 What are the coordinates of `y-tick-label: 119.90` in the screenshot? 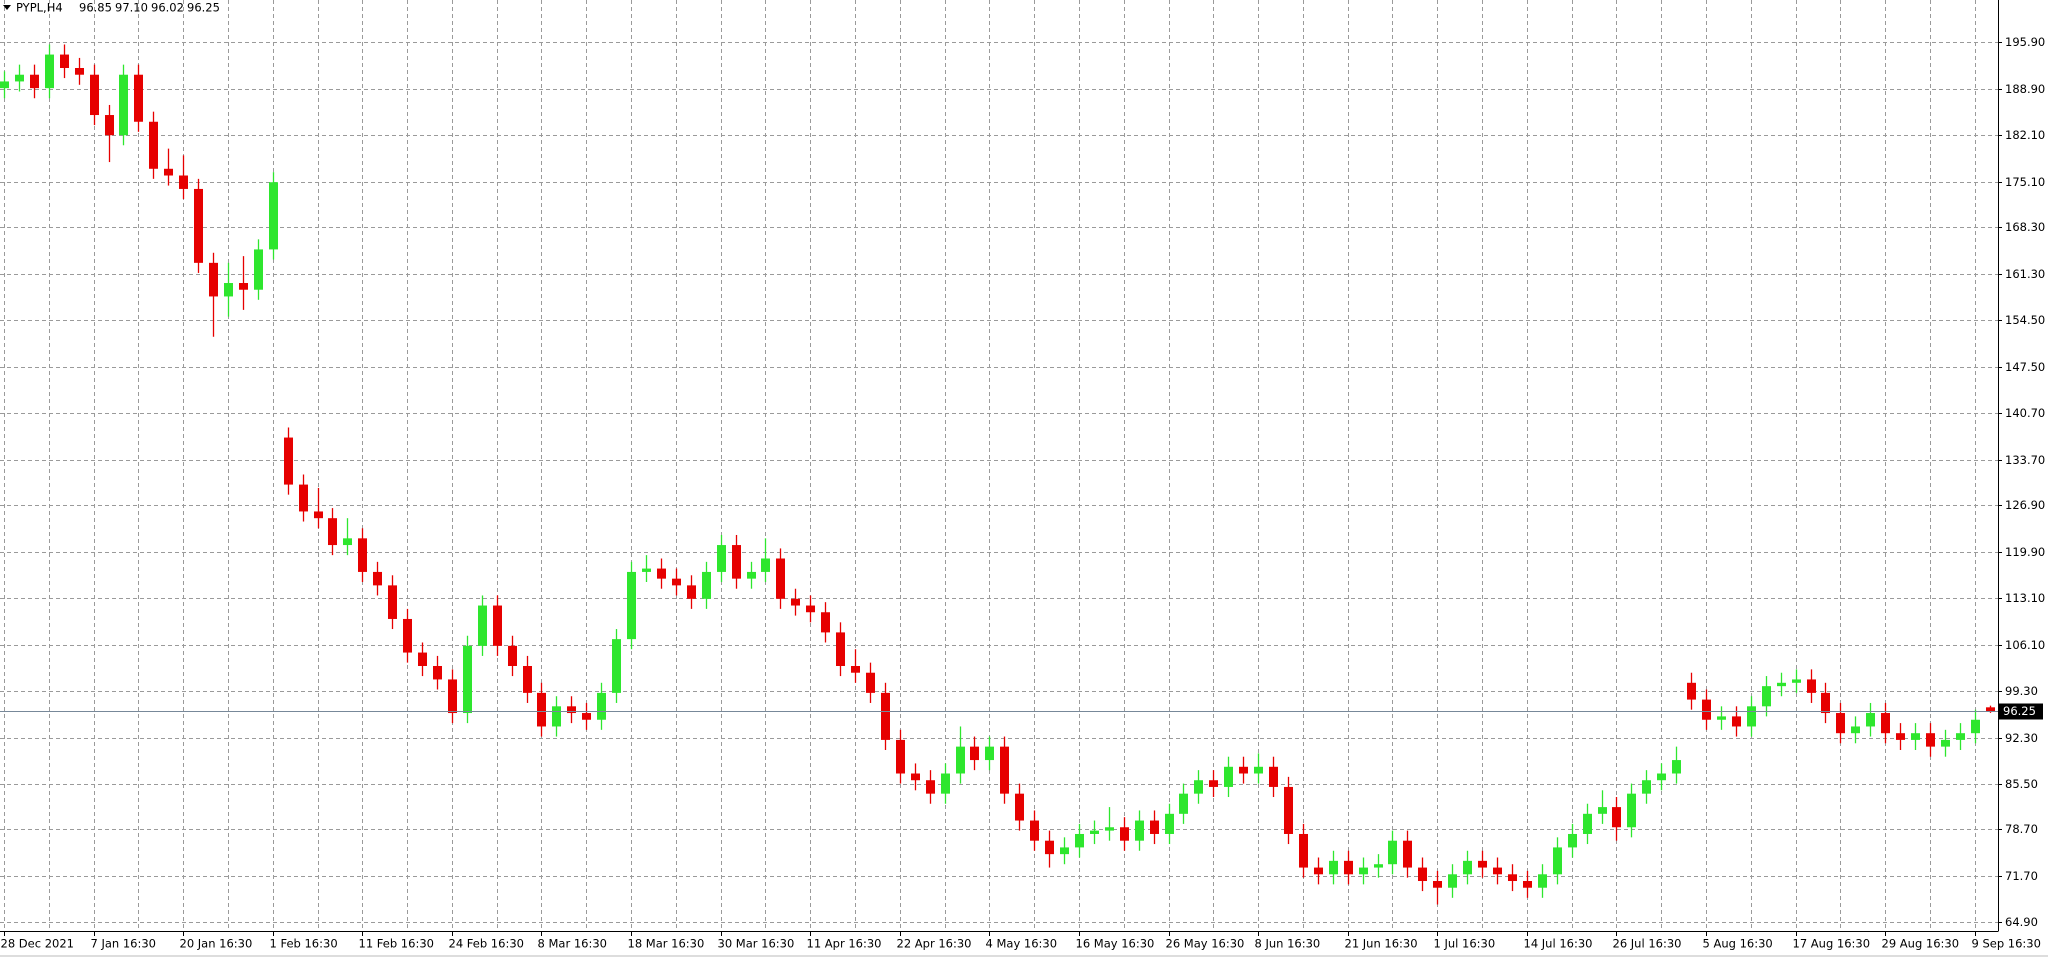 It's located at (2025, 552).